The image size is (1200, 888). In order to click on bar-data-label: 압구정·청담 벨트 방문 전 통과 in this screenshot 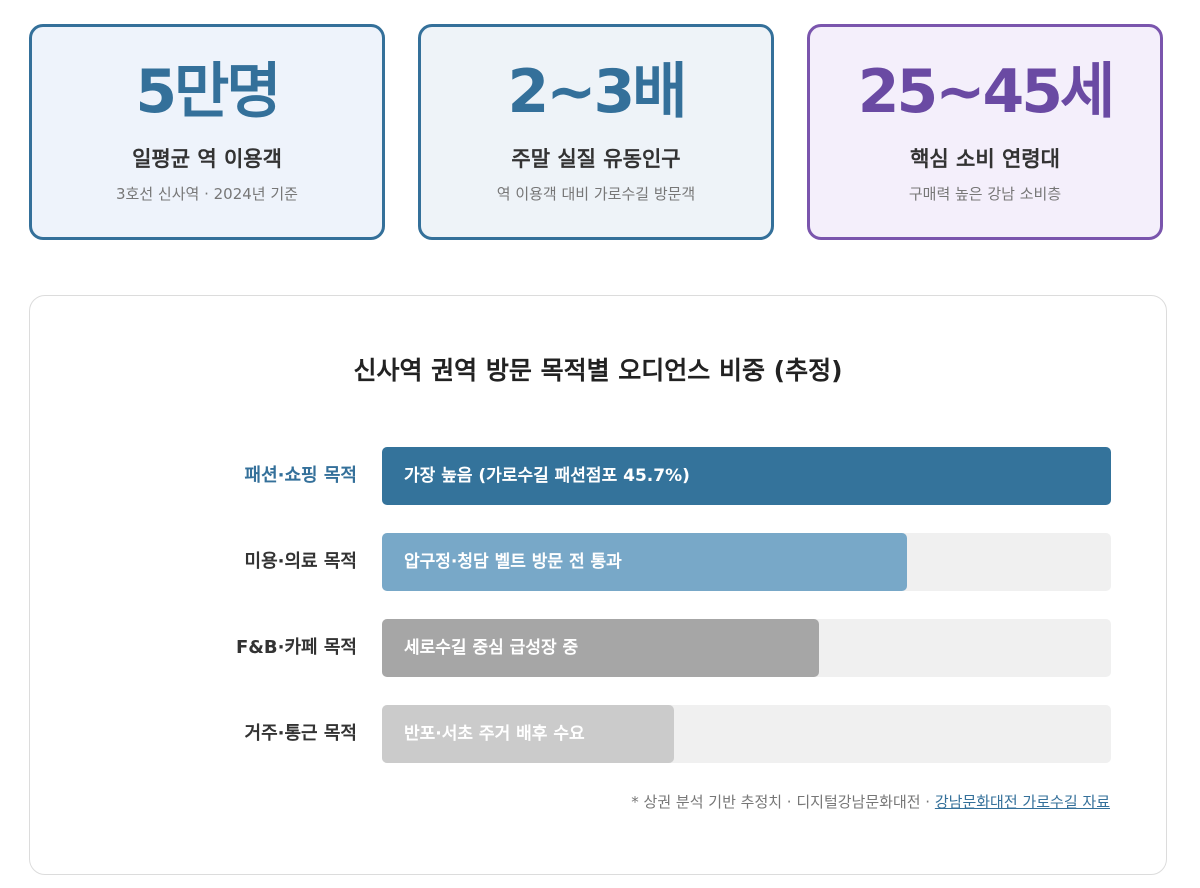, I will do `click(513, 562)`.